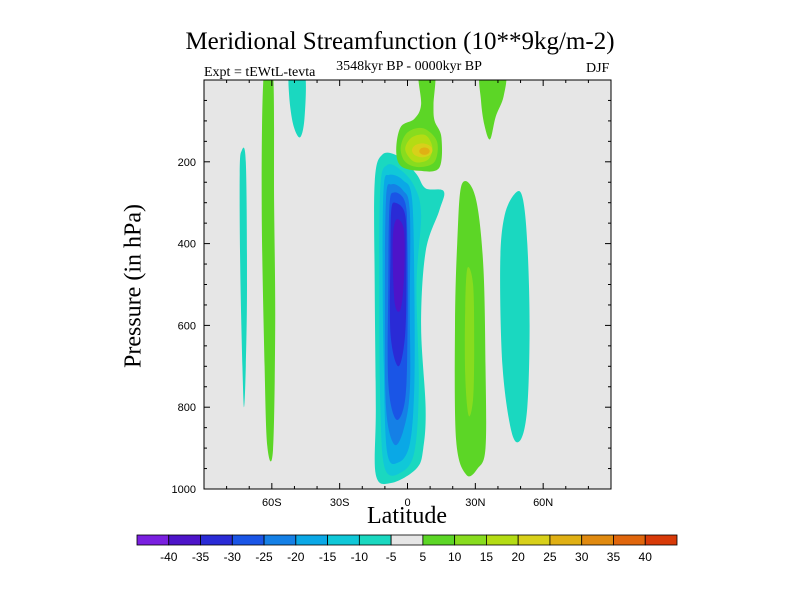 The width and height of the screenshot is (800, 600). Describe the element at coordinates (518, 557) in the screenshot. I see `colorbar-label: 20` at that location.